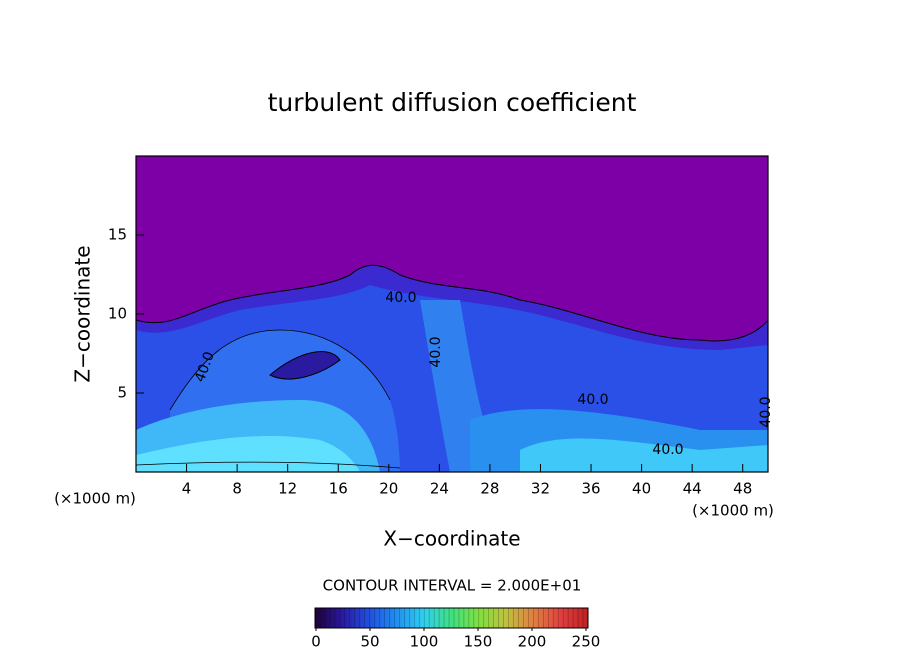 The width and height of the screenshot is (904, 658). Describe the element at coordinates (532, 642) in the screenshot. I see `colorbar-tick-label: 200` at that location.